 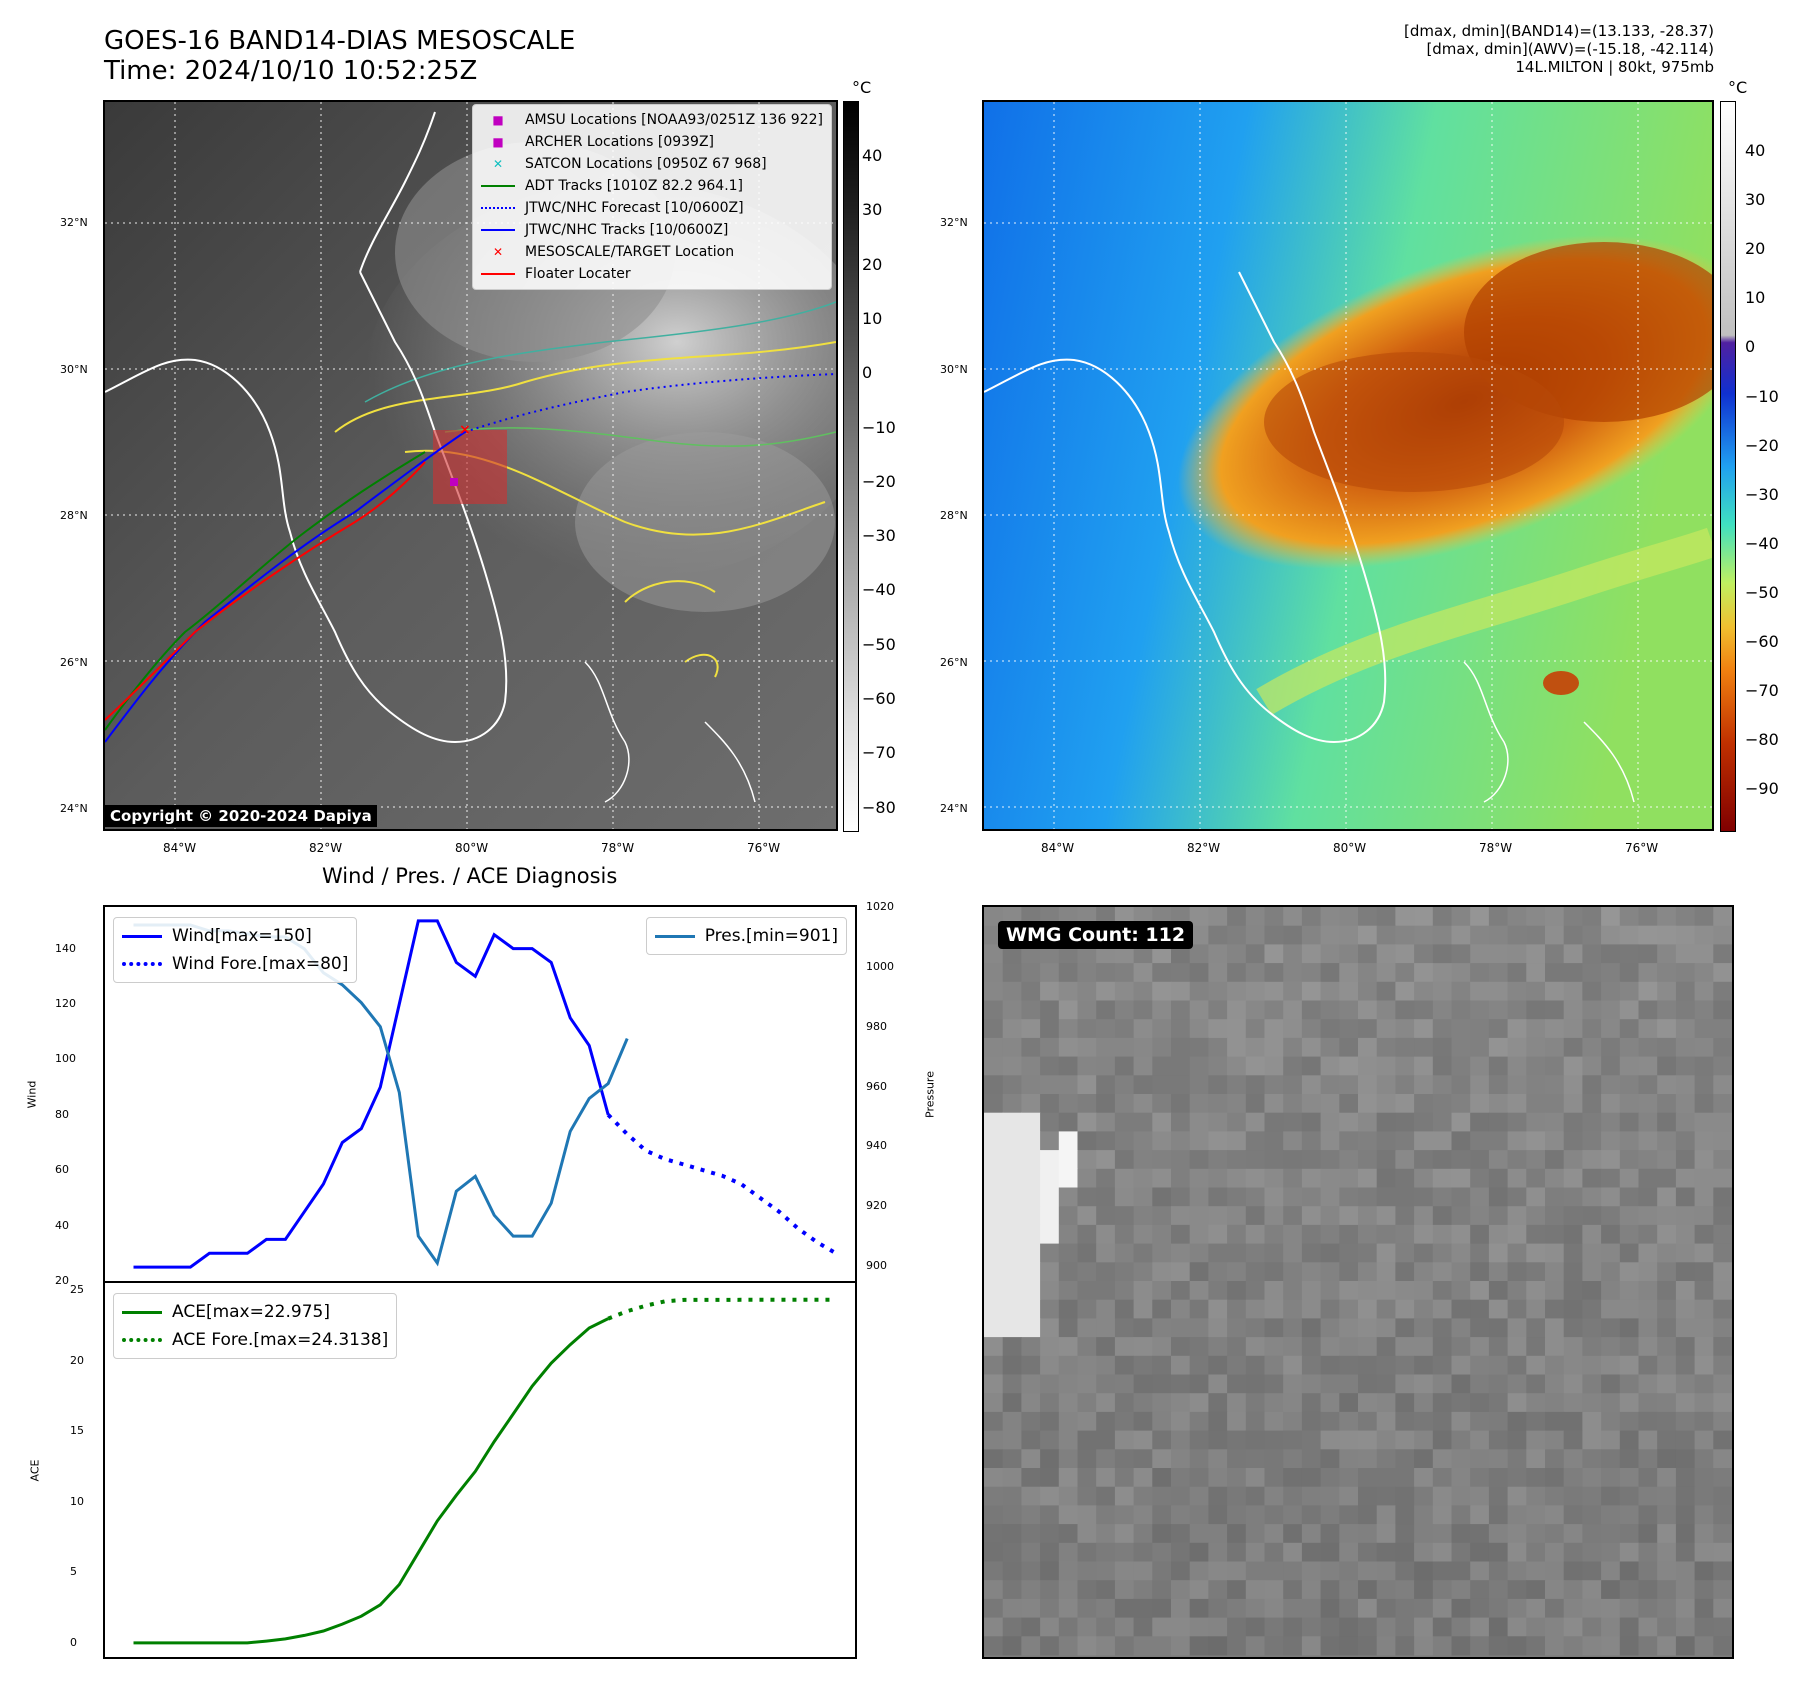 I want to click on legend-item-forecast: JTWC/NHC Forecast [10/0600Z], so click(x=651, y=208).